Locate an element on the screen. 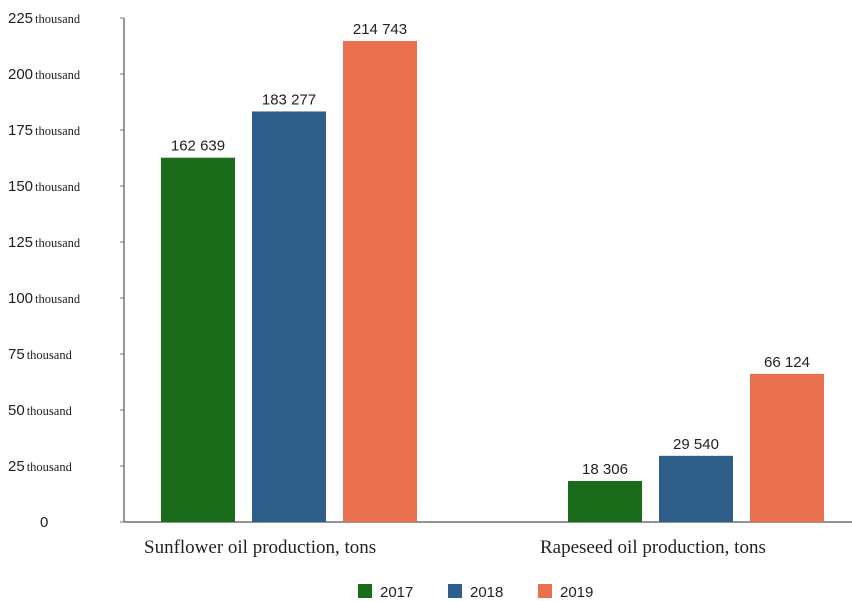 The width and height of the screenshot is (852, 601). y-tick-number: 25 is located at coordinates (16, 466).